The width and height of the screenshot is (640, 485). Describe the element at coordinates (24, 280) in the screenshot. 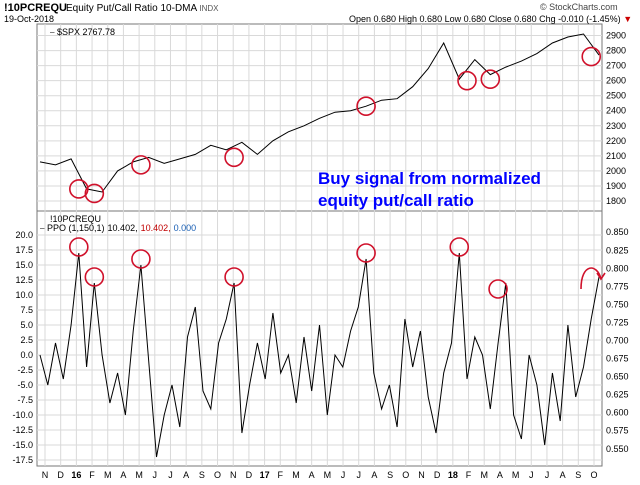

I see `lower-left-y-tick: 12.5` at that location.